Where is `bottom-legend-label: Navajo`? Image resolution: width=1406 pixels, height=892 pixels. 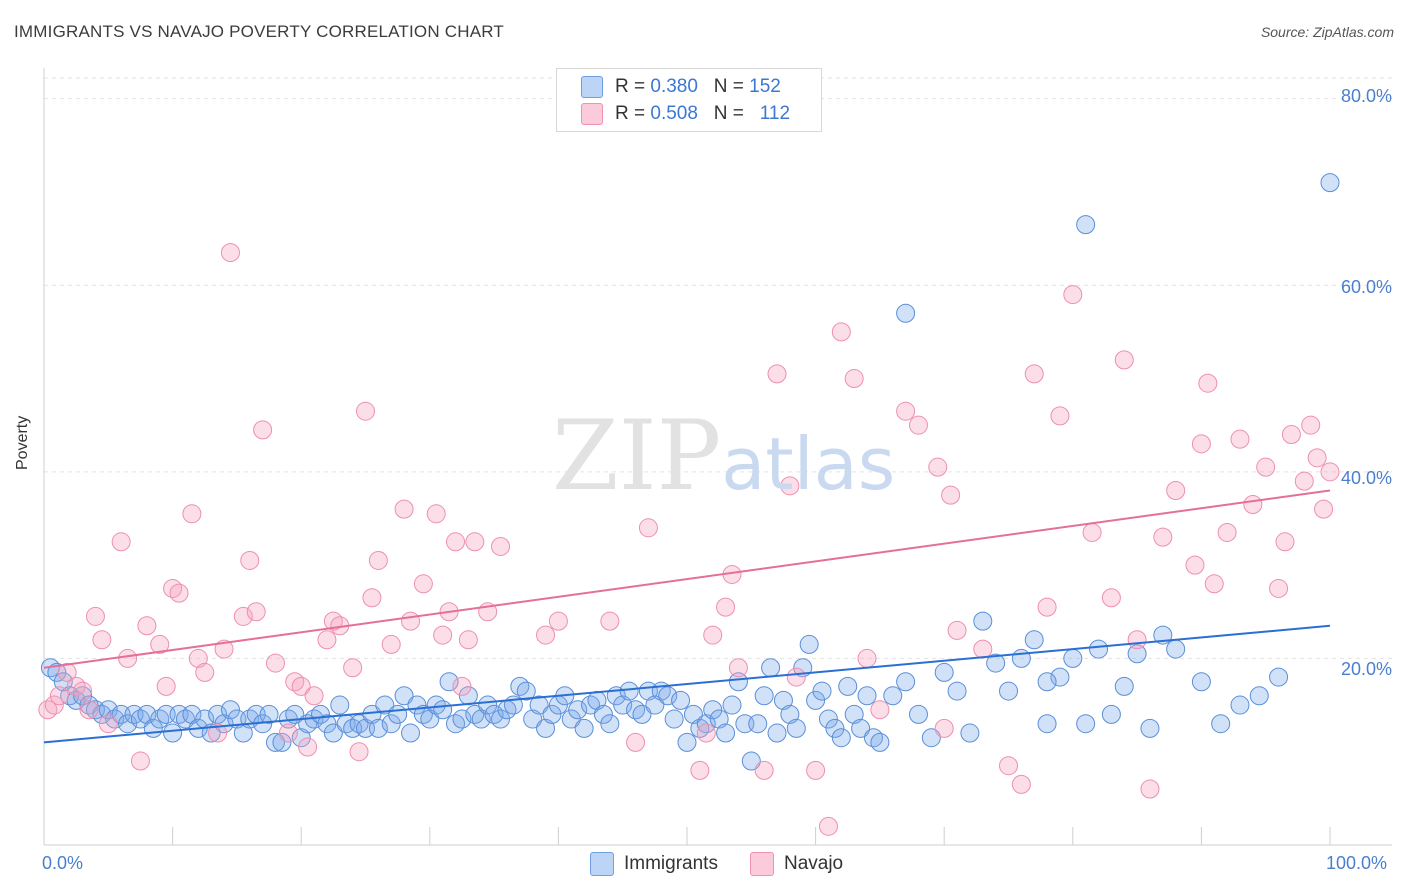 bottom-legend-label: Navajo is located at coordinates (813, 863).